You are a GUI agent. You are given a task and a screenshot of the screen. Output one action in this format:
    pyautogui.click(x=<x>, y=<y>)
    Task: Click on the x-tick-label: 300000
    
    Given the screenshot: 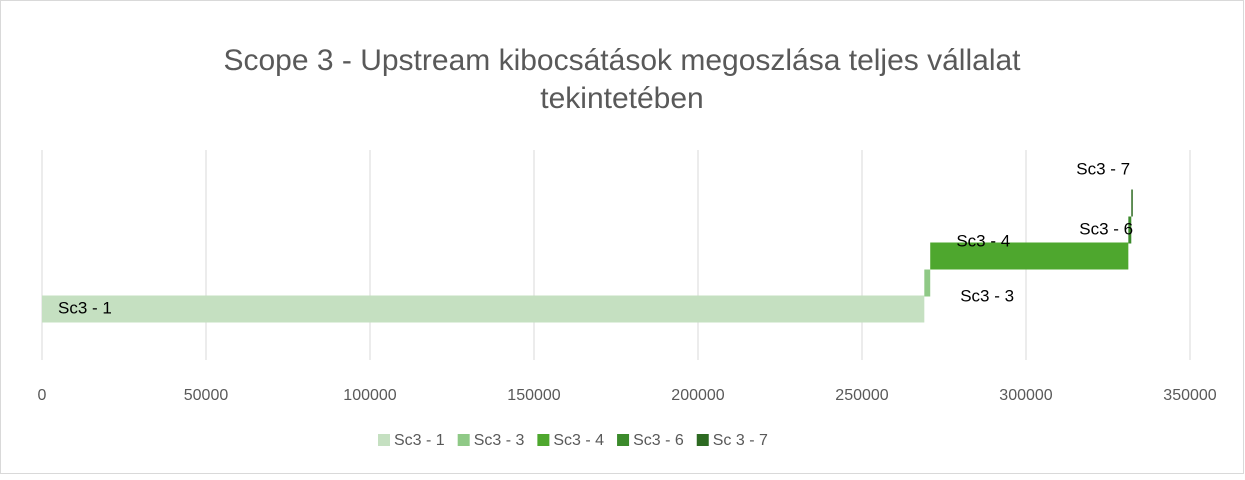 What is the action you would take?
    pyautogui.click(x=1025, y=395)
    